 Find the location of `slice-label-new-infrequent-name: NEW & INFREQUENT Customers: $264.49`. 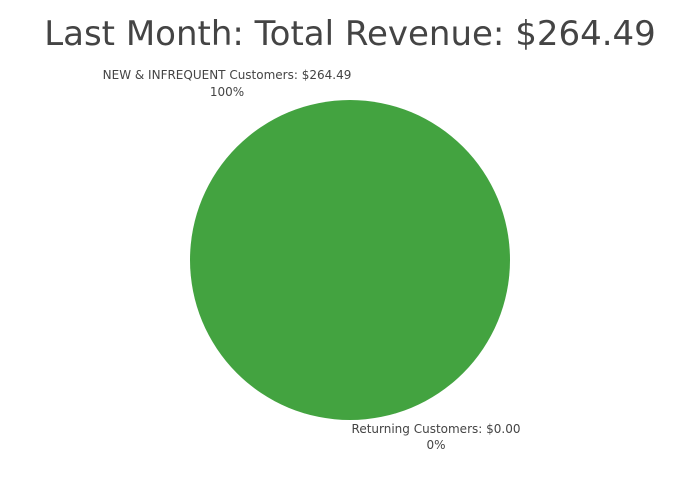

slice-label-new-infrequent-name: NEW & INFREQUENT Customers: $264.49 is located at coordinates (227, 75).